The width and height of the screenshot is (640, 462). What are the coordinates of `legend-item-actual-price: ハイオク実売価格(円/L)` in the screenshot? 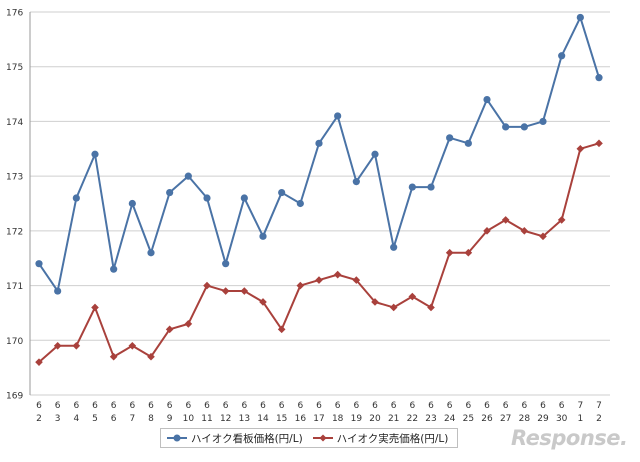 It's located at (380, 438).